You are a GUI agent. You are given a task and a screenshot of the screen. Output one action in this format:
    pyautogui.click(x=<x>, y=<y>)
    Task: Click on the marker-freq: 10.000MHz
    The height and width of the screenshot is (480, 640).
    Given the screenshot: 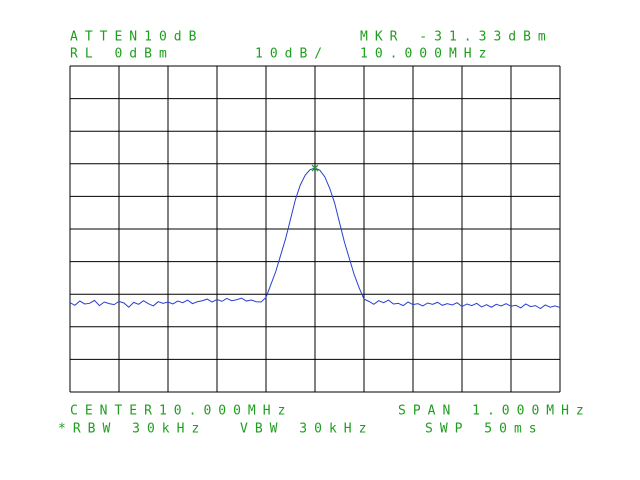 What is the action you would take?
    pyautogui.click(x=426, y=54)
    